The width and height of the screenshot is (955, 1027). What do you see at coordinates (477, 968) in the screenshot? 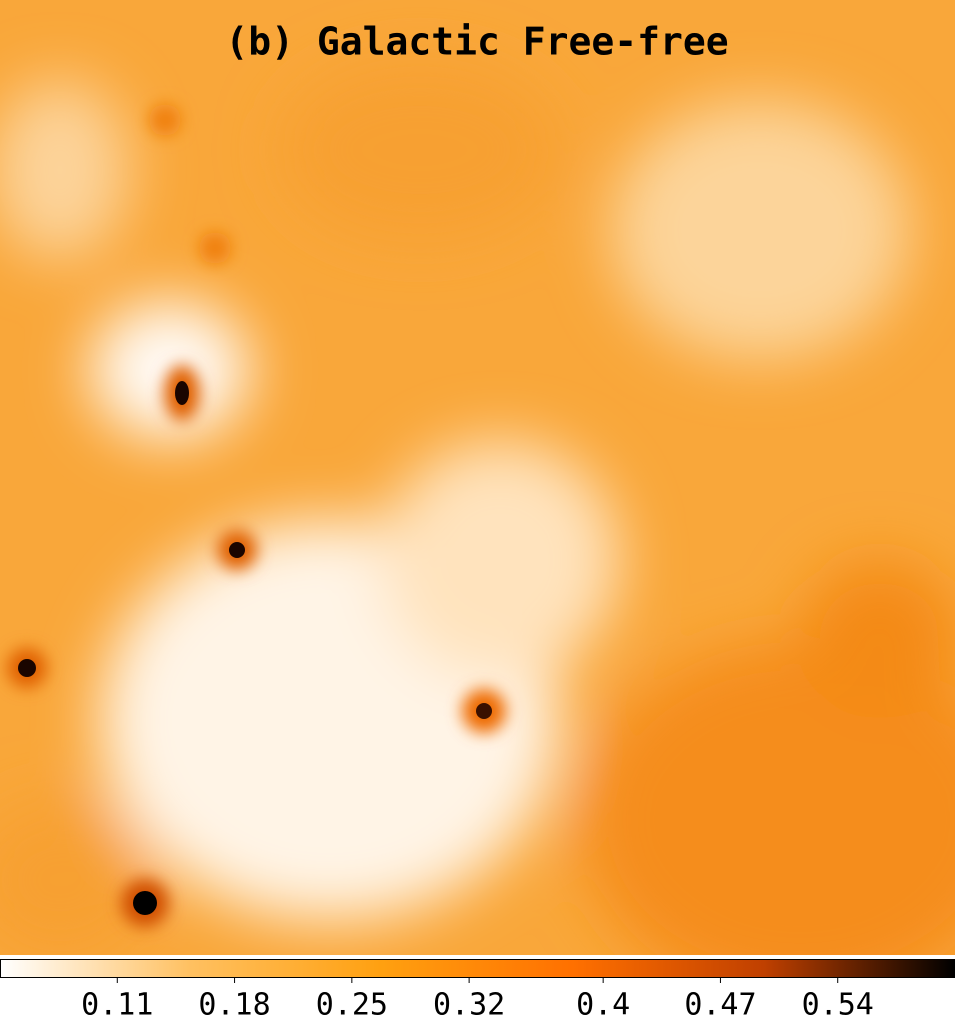
I see `colorbar` at bounding box center [477, 968].